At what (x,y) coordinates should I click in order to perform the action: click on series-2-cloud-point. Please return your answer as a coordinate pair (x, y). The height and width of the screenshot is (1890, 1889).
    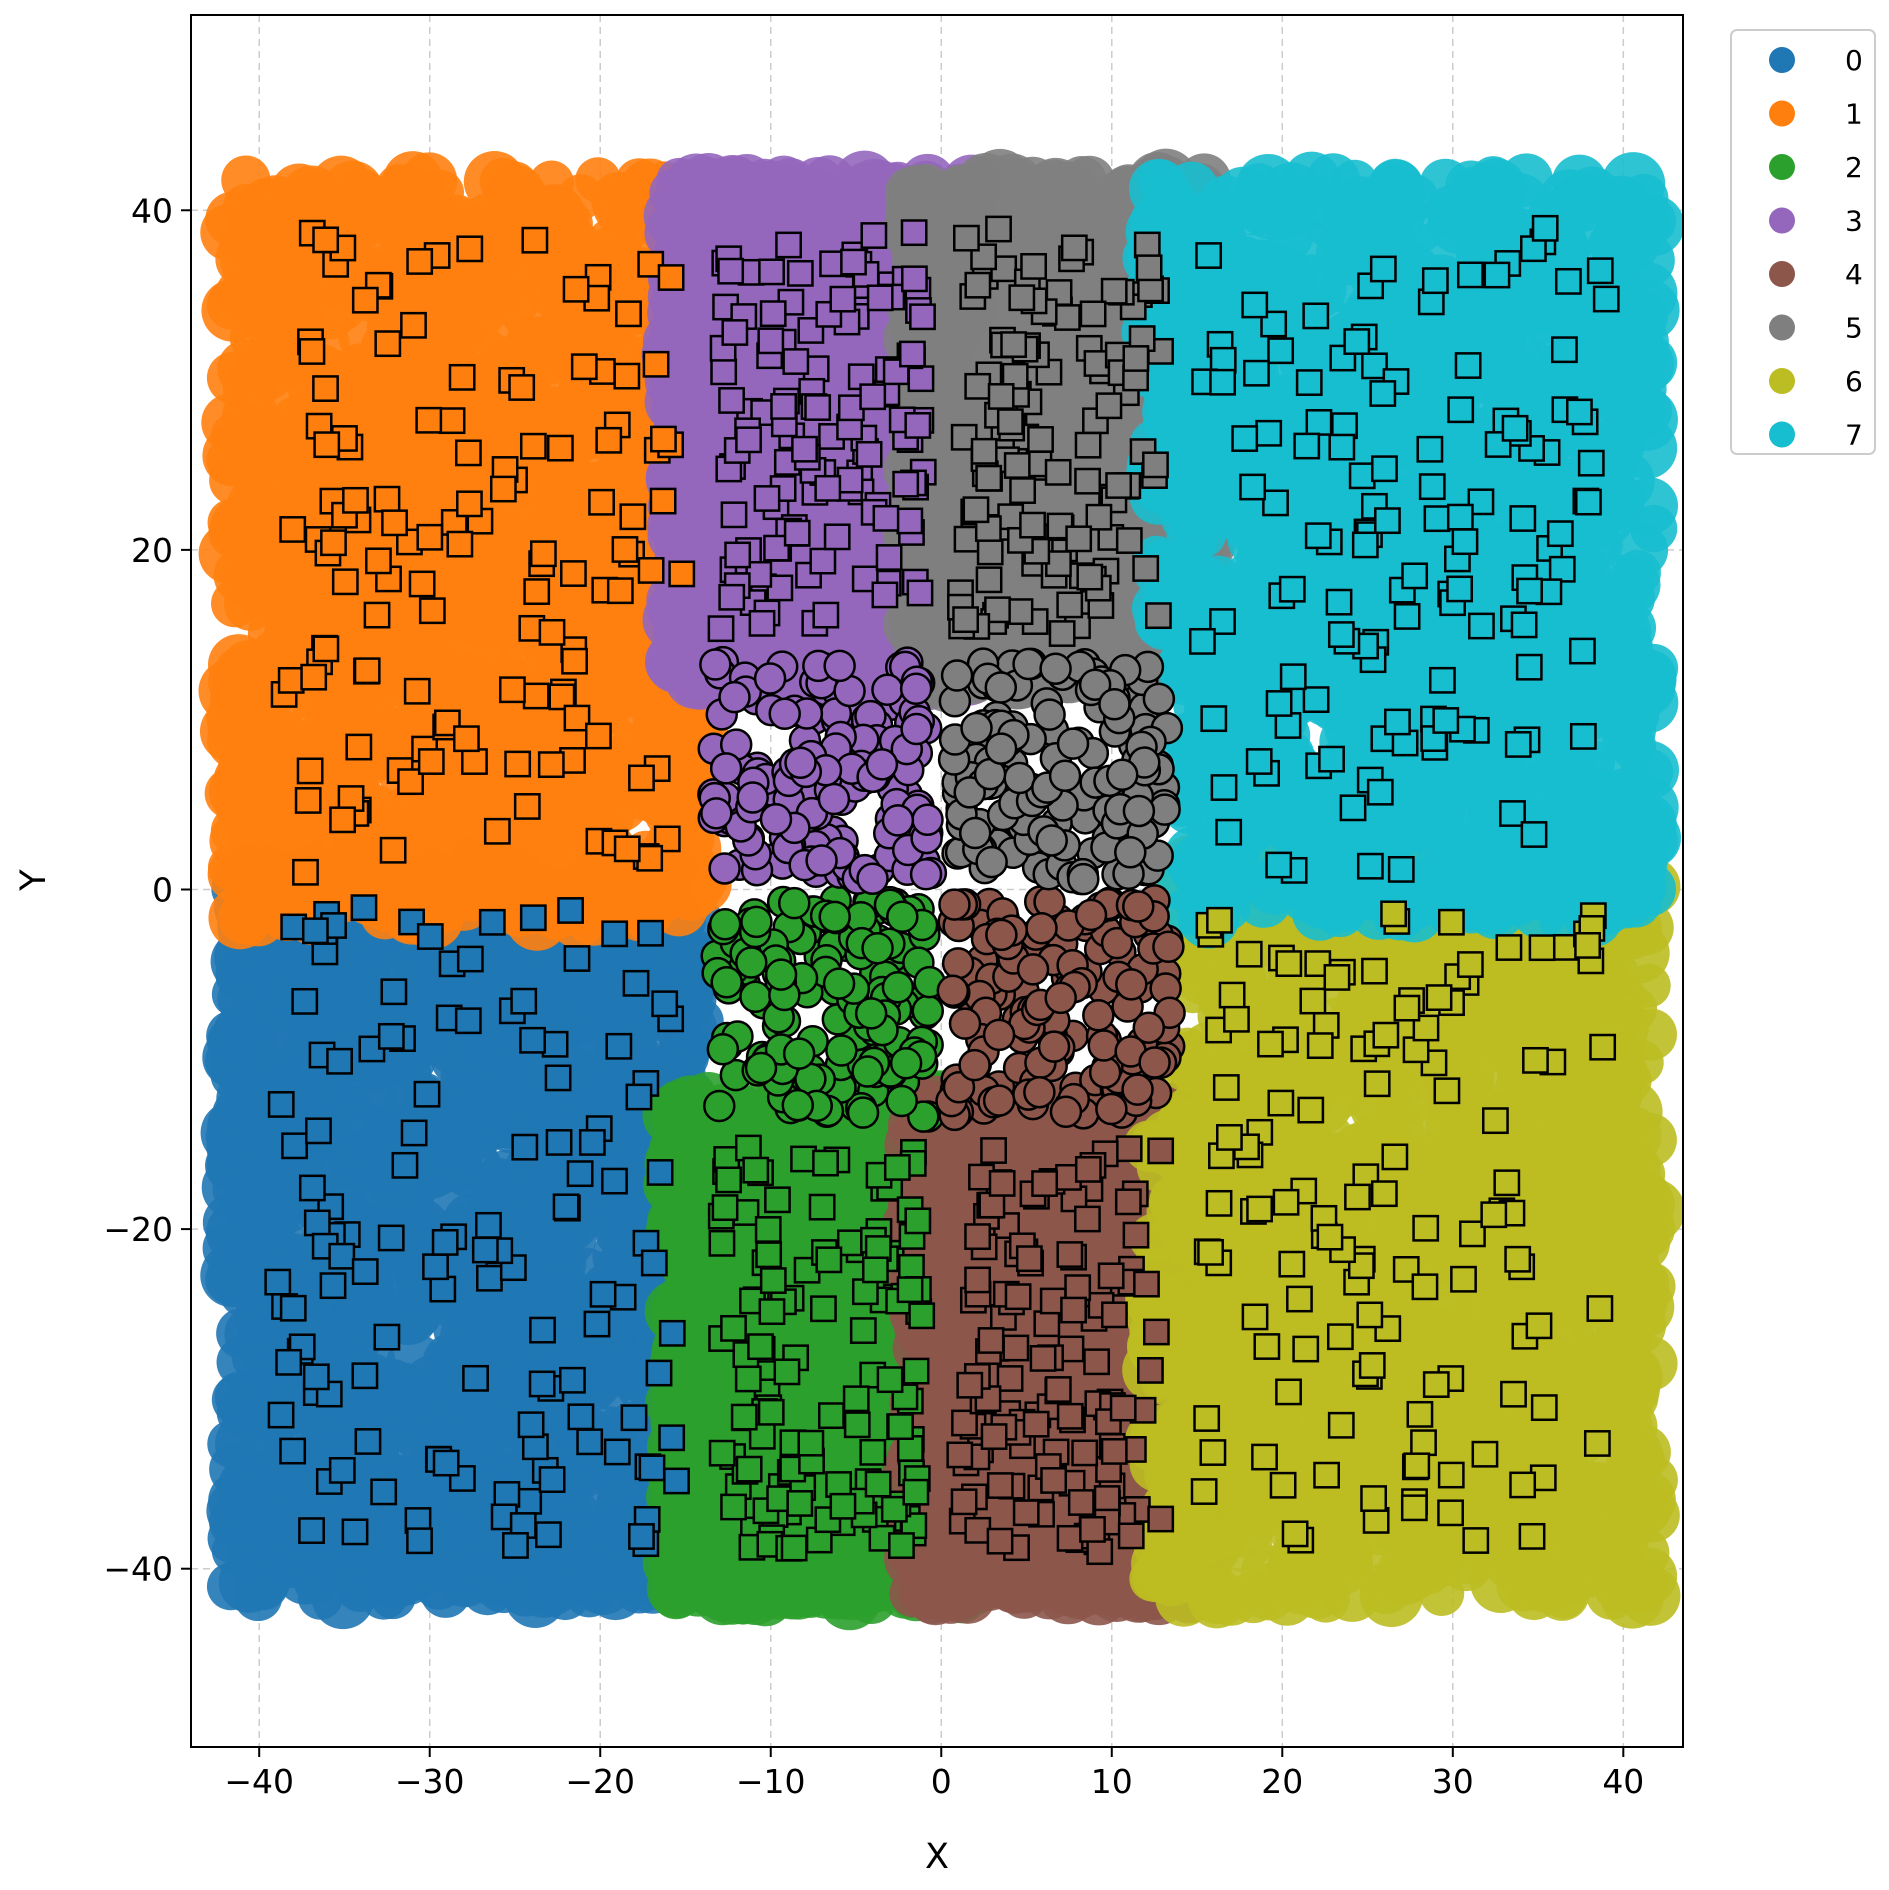
    Looking at the image, I should click on (836, 1578).